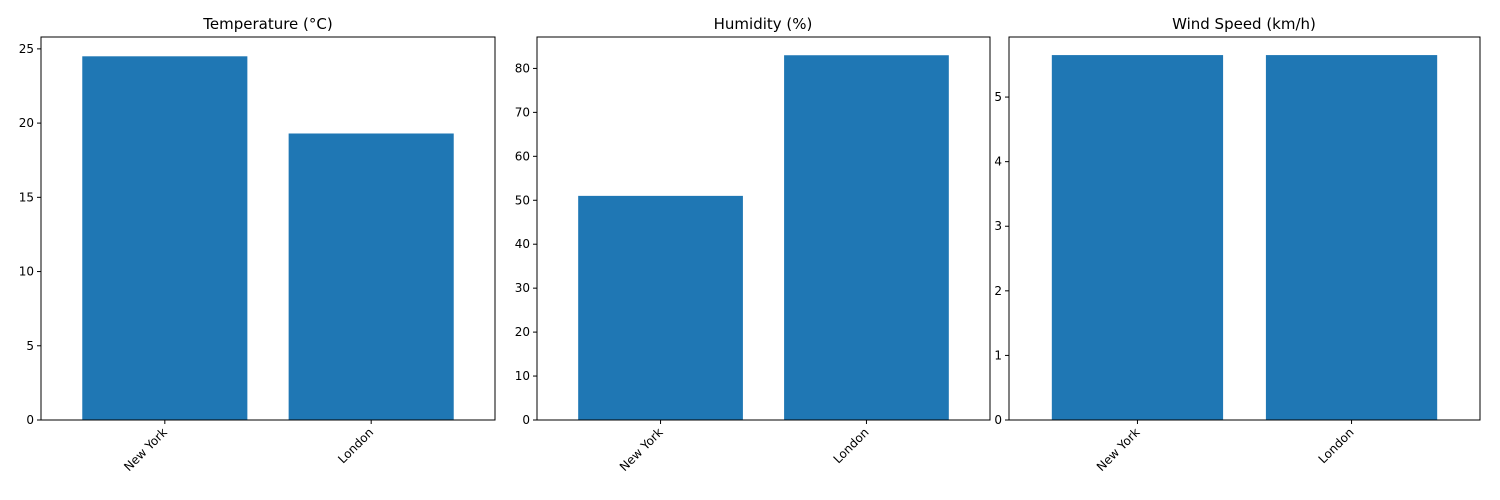 The width and height of the screenshot is (1500, 500). I want to click on y-tick-label-temperature-5: 25, so click(26, 49).